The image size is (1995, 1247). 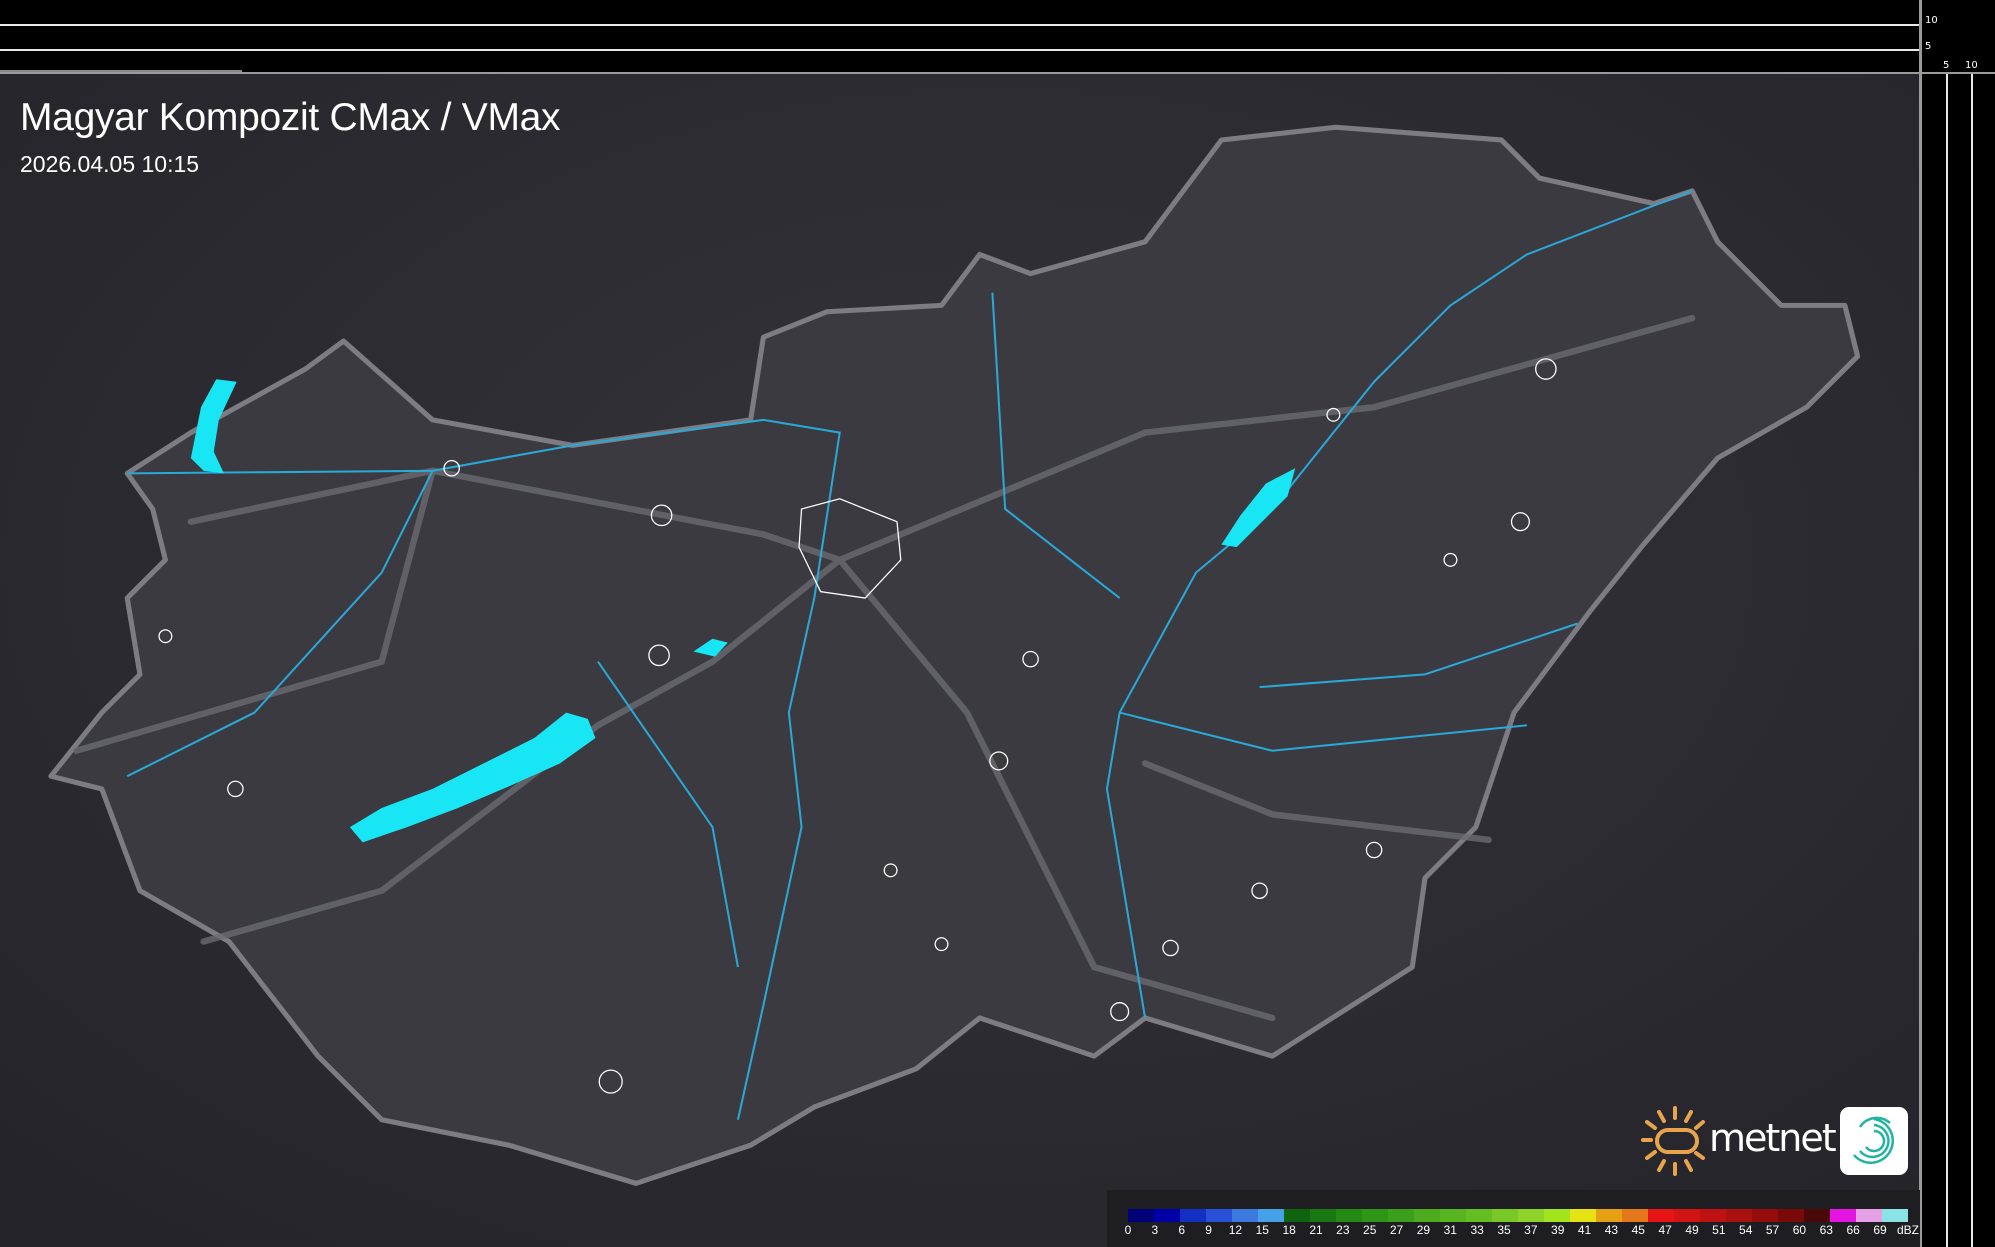 What do you see at coordinates (1772, 1230) in the screenshot?
I see `scale-tick-label: 57` at bounding box center [1772, 1230].